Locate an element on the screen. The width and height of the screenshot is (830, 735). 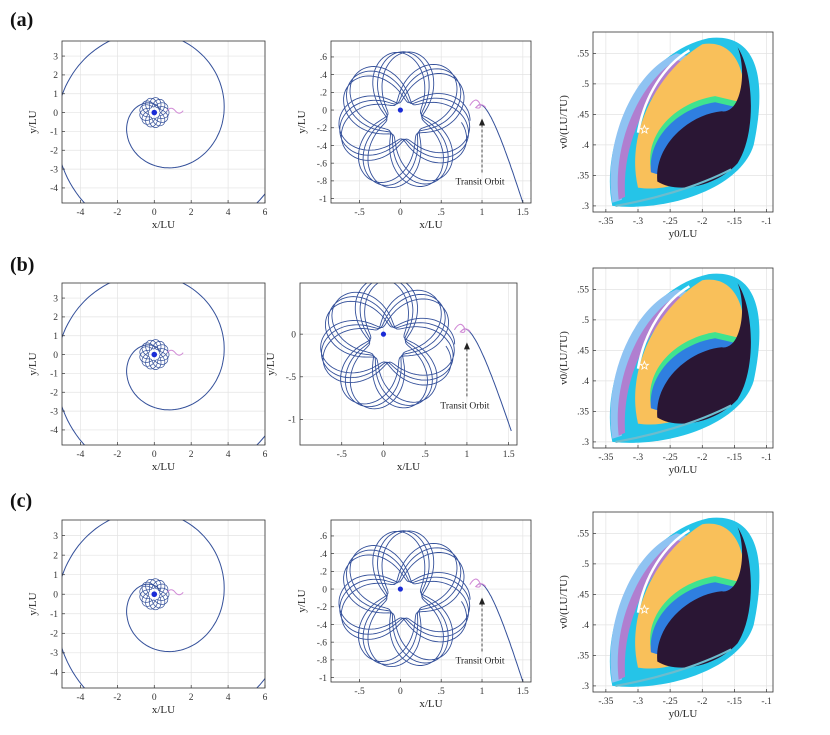
y-tick-label: .35 is located at coordinates (583, 657).